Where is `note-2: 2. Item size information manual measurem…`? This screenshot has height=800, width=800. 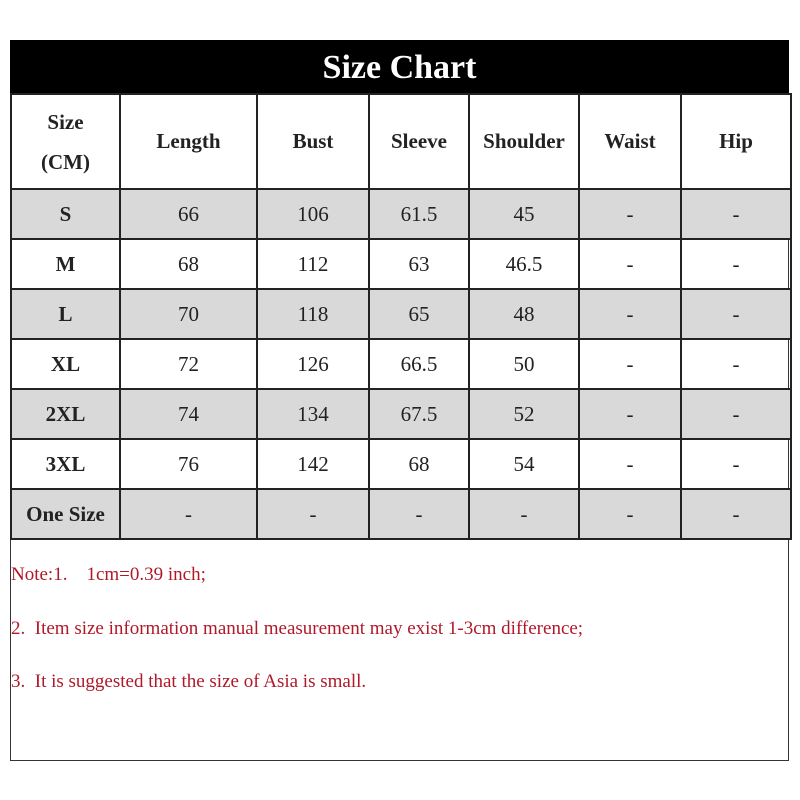 note-2: 2. Item size information manual measurem… is located at coordinates (297, 628).